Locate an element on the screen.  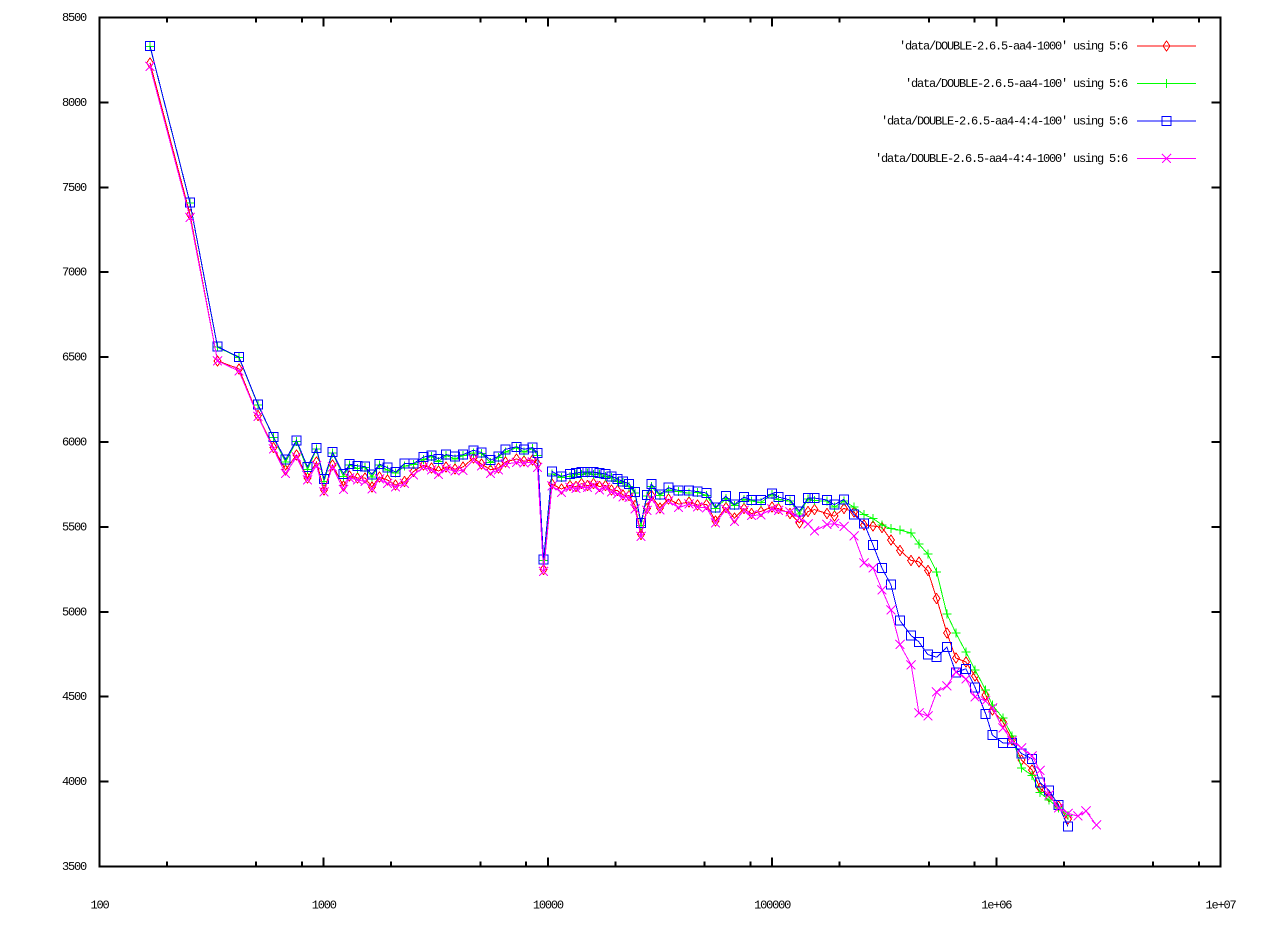
svg-text: 4000 is located at coordinates (74, 782).